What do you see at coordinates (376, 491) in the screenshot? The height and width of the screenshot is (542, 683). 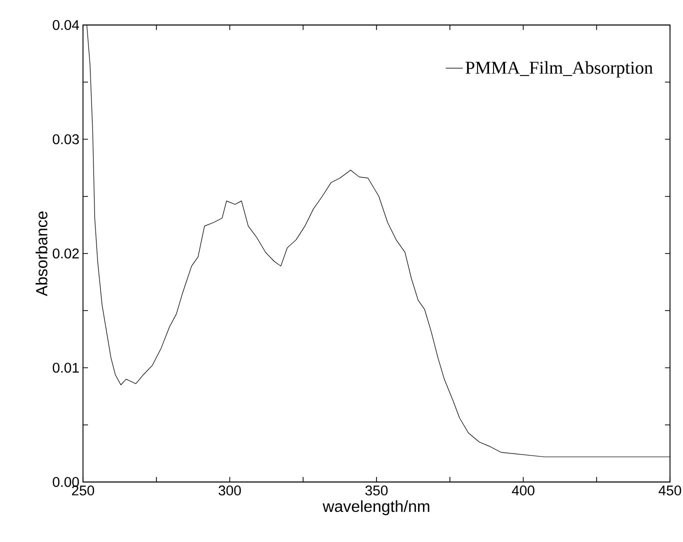 I see `x-tick-label: 350` at bounding box center [376, 491].